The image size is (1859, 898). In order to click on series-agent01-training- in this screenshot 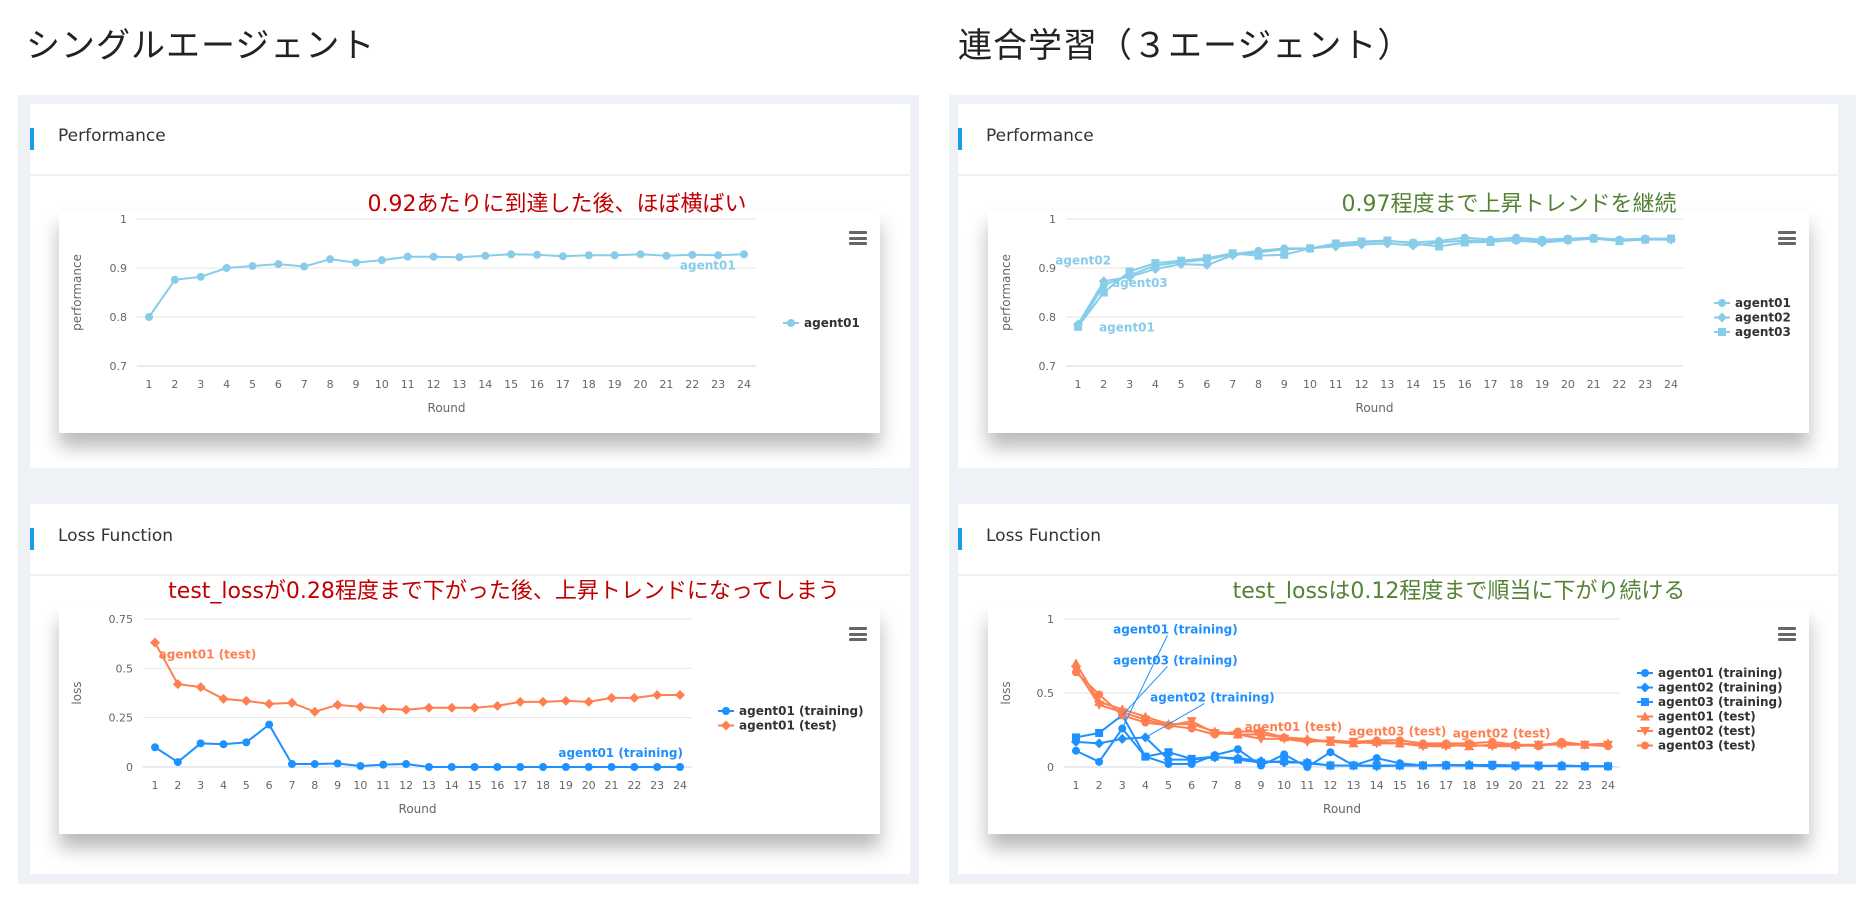, I will do `click(417, 745)`.